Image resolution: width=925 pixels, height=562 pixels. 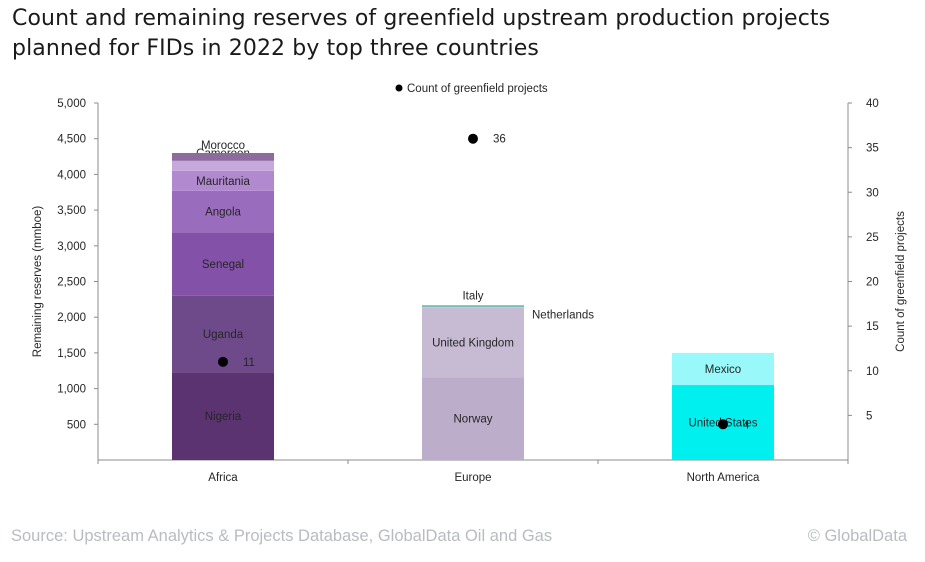 What do you see at coordinates (223, 335) in the screenshot?
I see `bar-segment-label: Uganda` at bounding box center [223, 335].